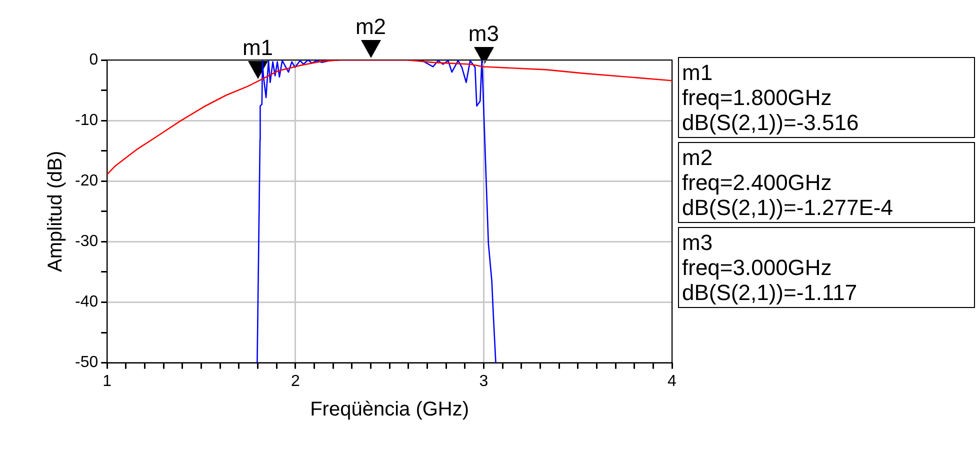  I want to click on text: m3 freq=3.000GHz dB(S(2,1))=-1.117, so click(826, 267).